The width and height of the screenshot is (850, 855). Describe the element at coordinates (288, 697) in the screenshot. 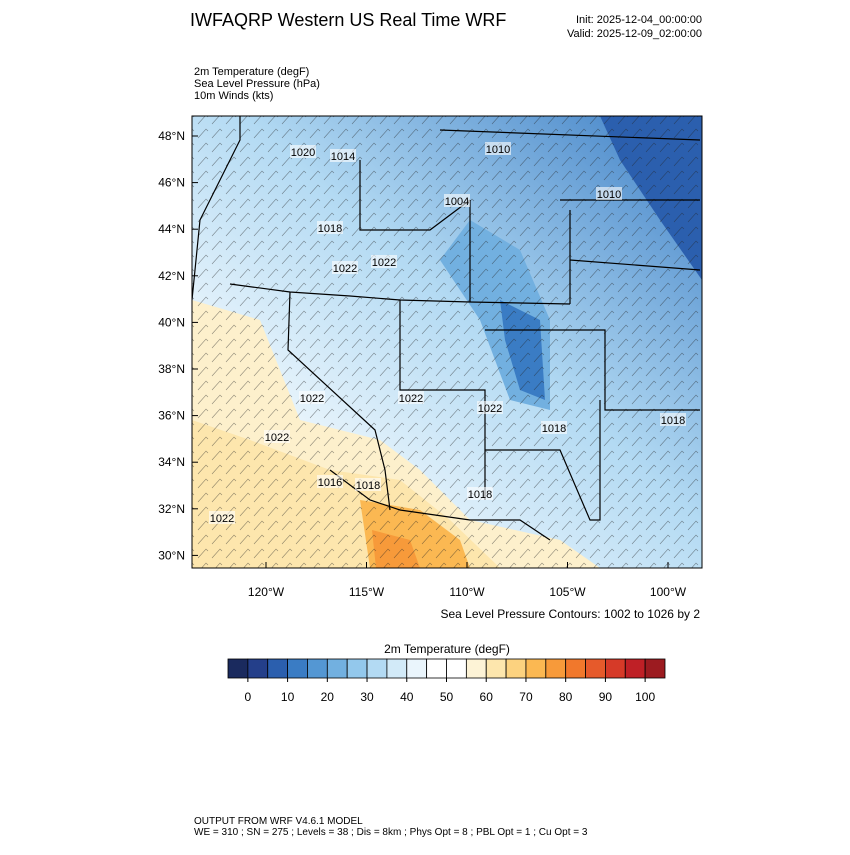

I see `colorbar-tick-label: 10` at that location.